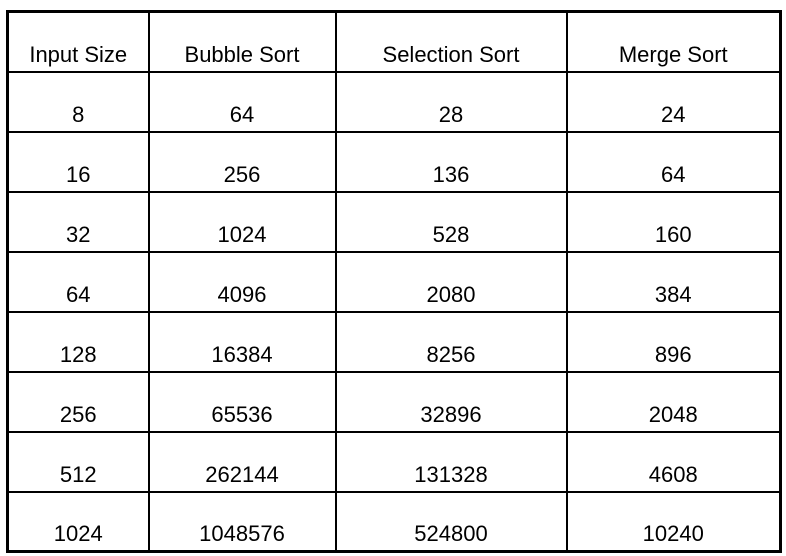 The width and height of the screenshot is (786, 556). What do you see at coordinates (451, 521) in the screenshot?
I see `cell-selection-sort: 524800` at bounding box center [451, 521].